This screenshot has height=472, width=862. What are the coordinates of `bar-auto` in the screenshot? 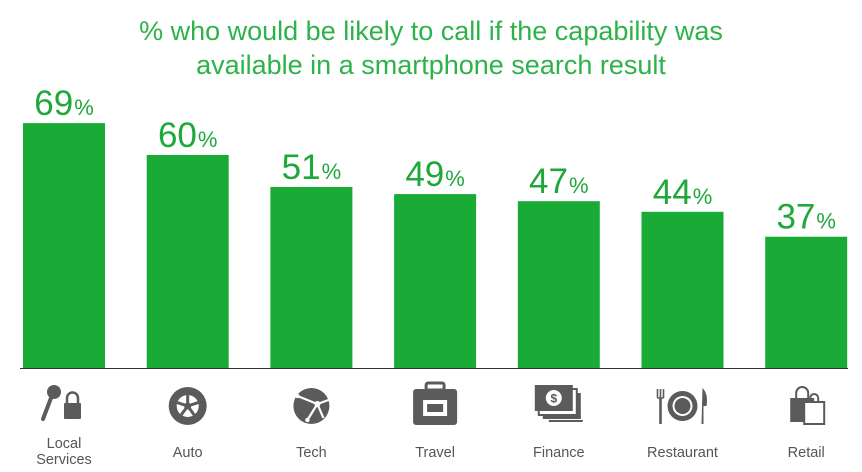 It's located at (187, 261).